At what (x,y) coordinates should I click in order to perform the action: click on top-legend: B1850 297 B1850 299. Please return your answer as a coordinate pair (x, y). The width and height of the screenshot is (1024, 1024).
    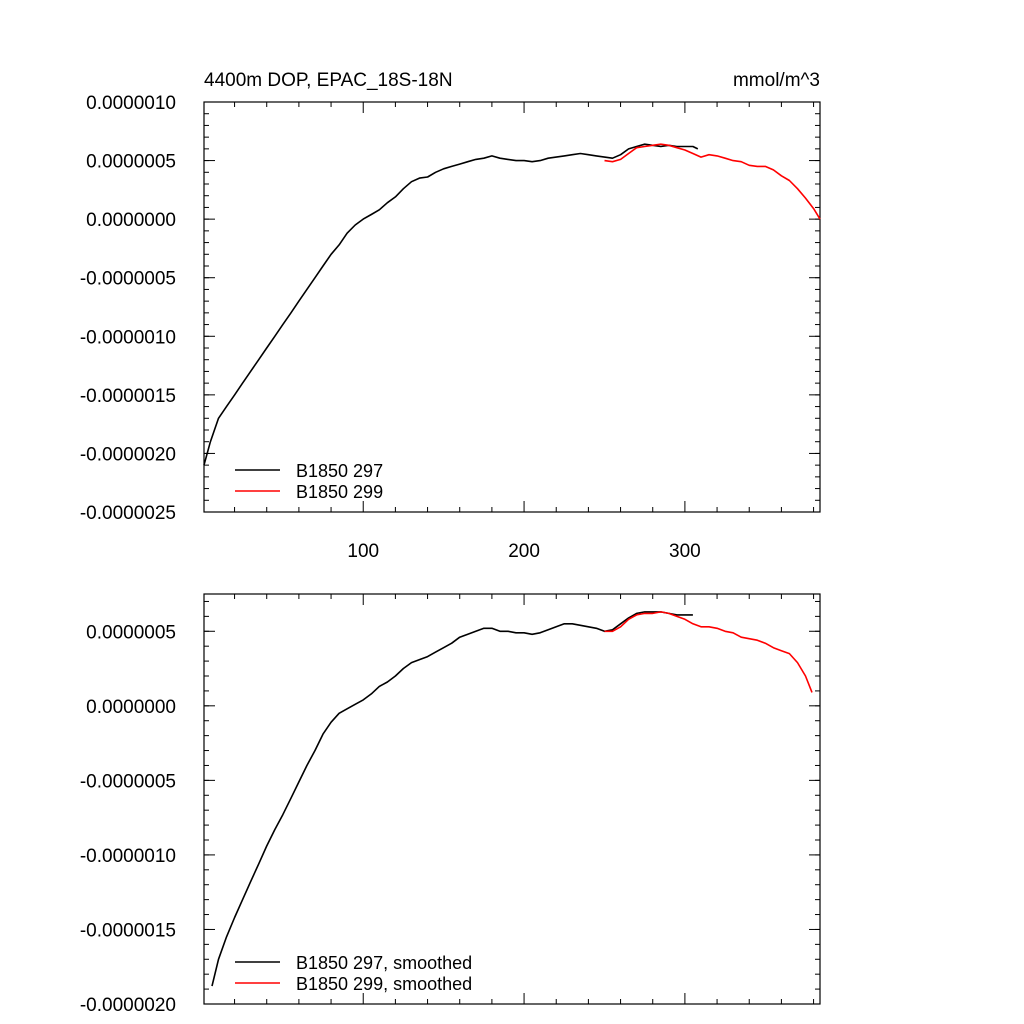
    Looking at the image, I should click on (309, 481).